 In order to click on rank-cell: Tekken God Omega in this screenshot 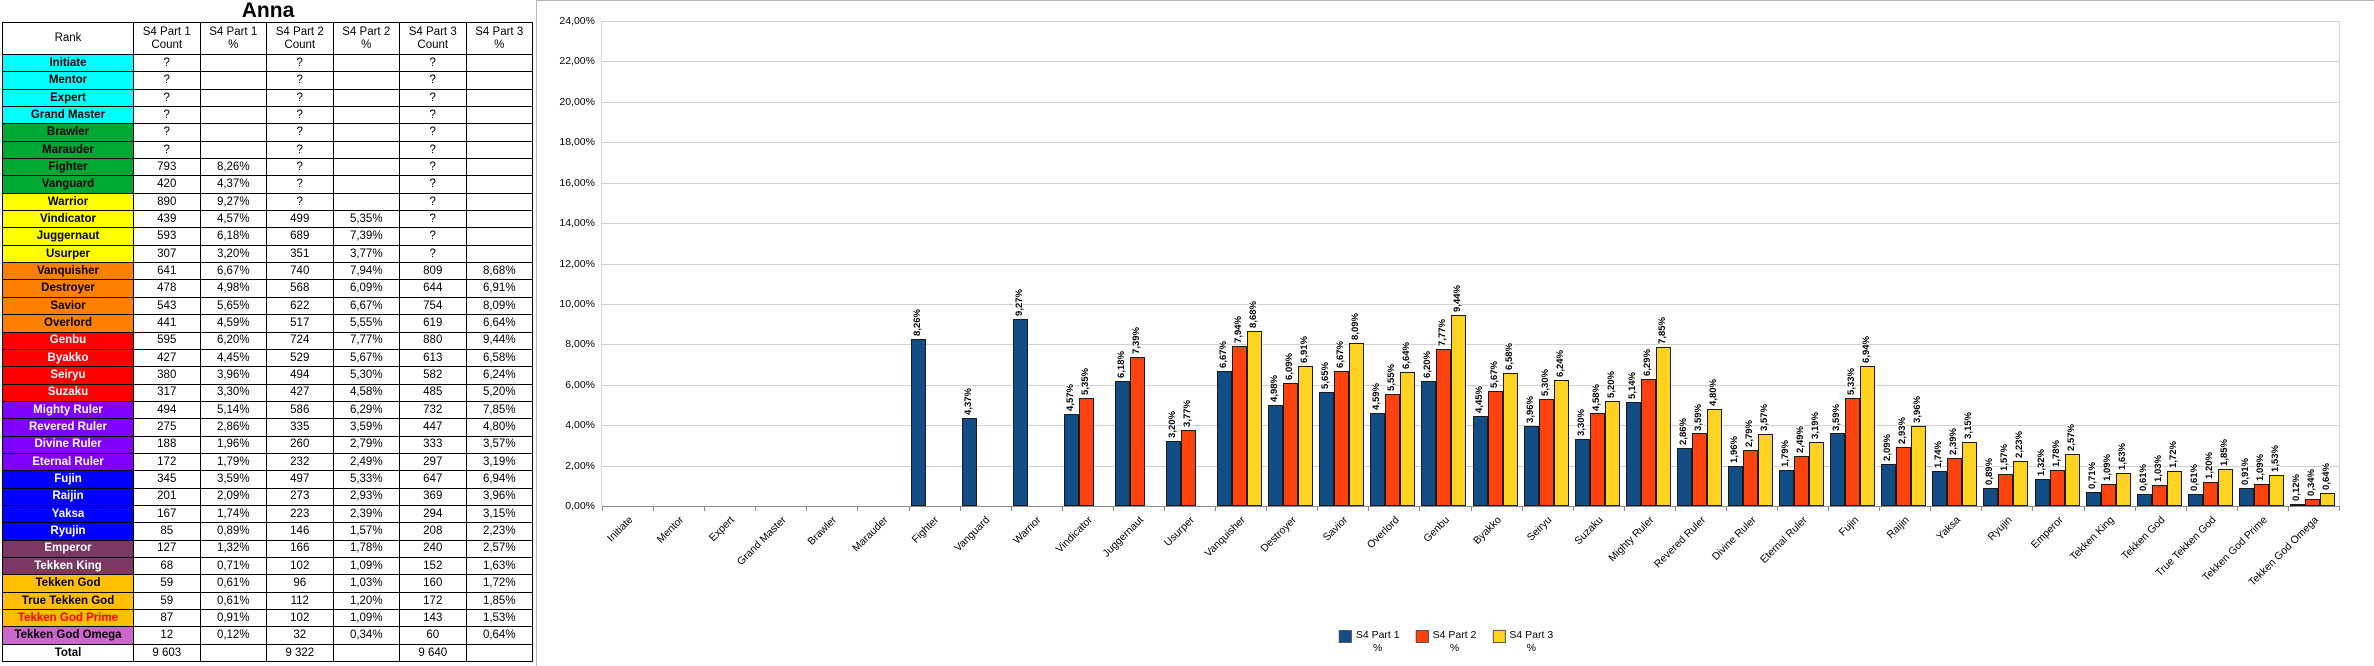, I will do `click(68, 635)`.